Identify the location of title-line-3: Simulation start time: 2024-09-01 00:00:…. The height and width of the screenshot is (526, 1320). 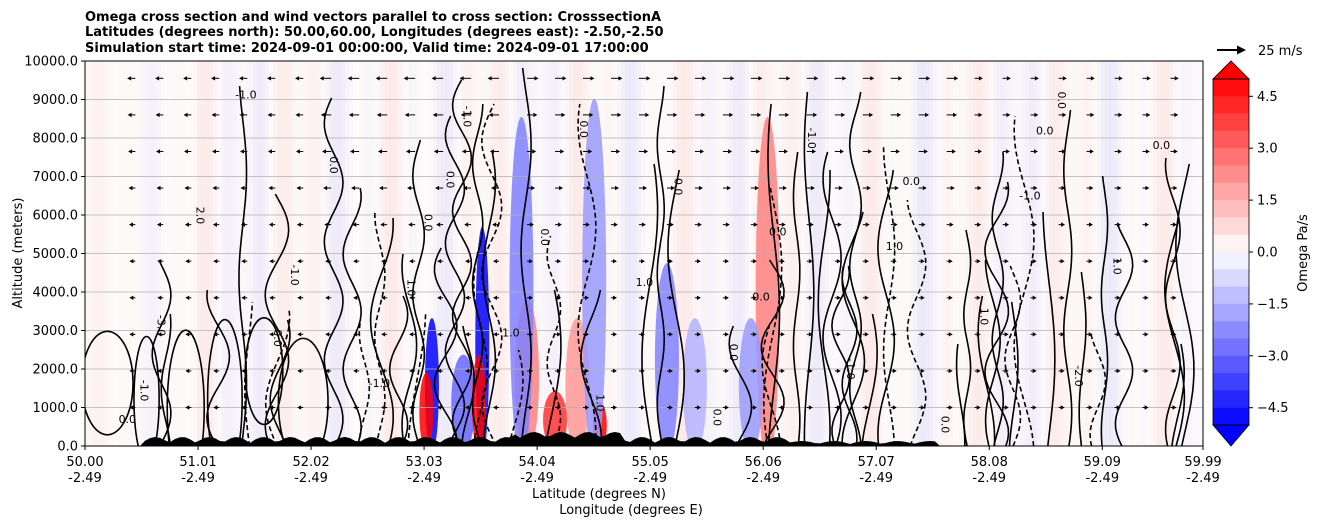
(367, 48).